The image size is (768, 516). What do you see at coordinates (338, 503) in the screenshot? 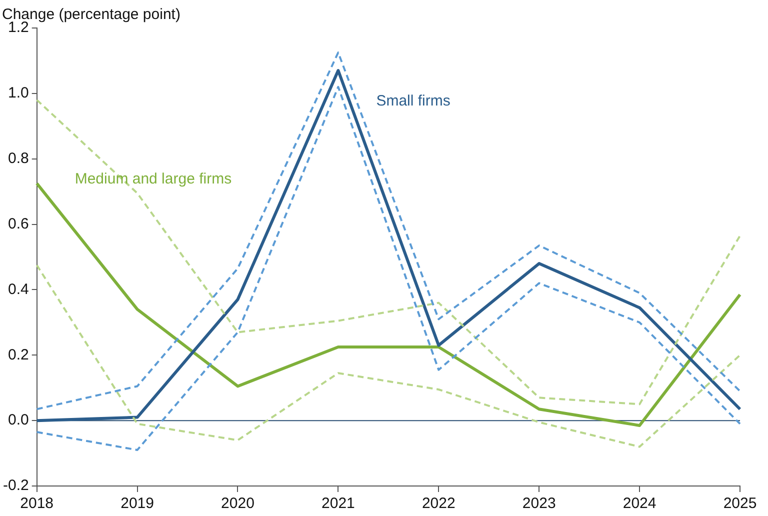
I see `x-tick-label: 2021` at bounding box center [338, 503].